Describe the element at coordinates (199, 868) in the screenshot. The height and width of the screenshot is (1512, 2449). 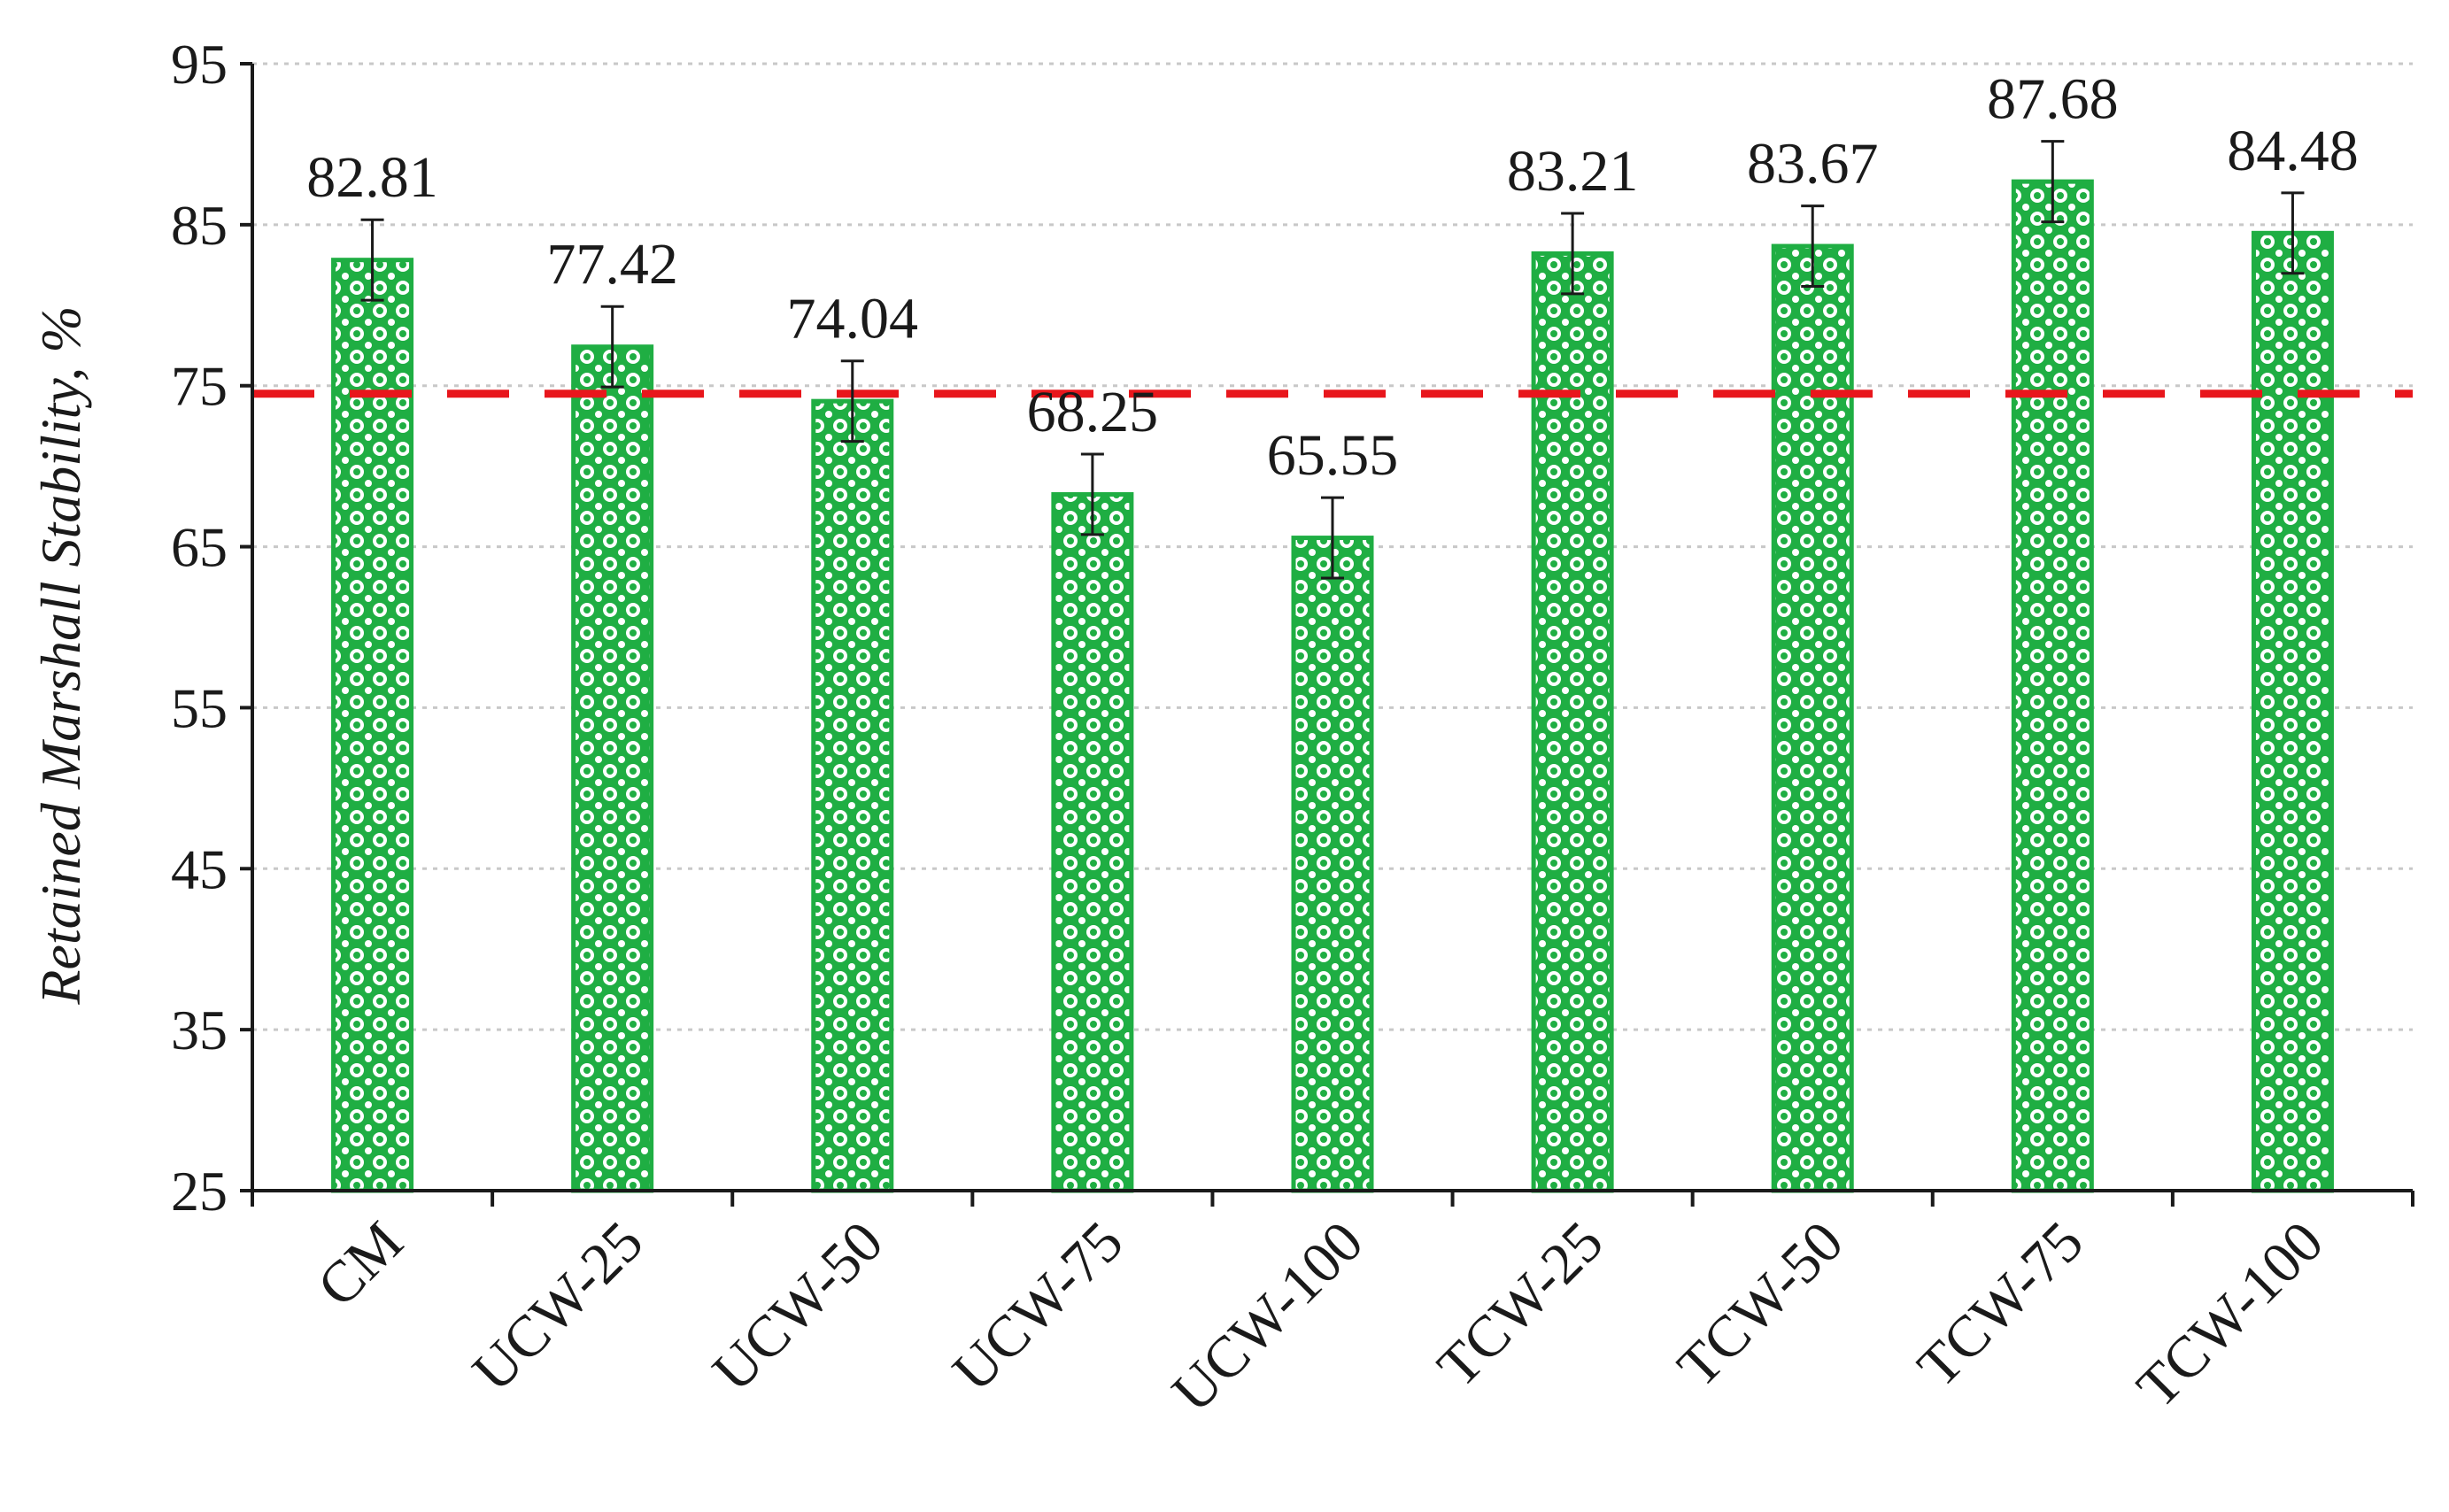
I see `y-tick-label: 45` at that location.